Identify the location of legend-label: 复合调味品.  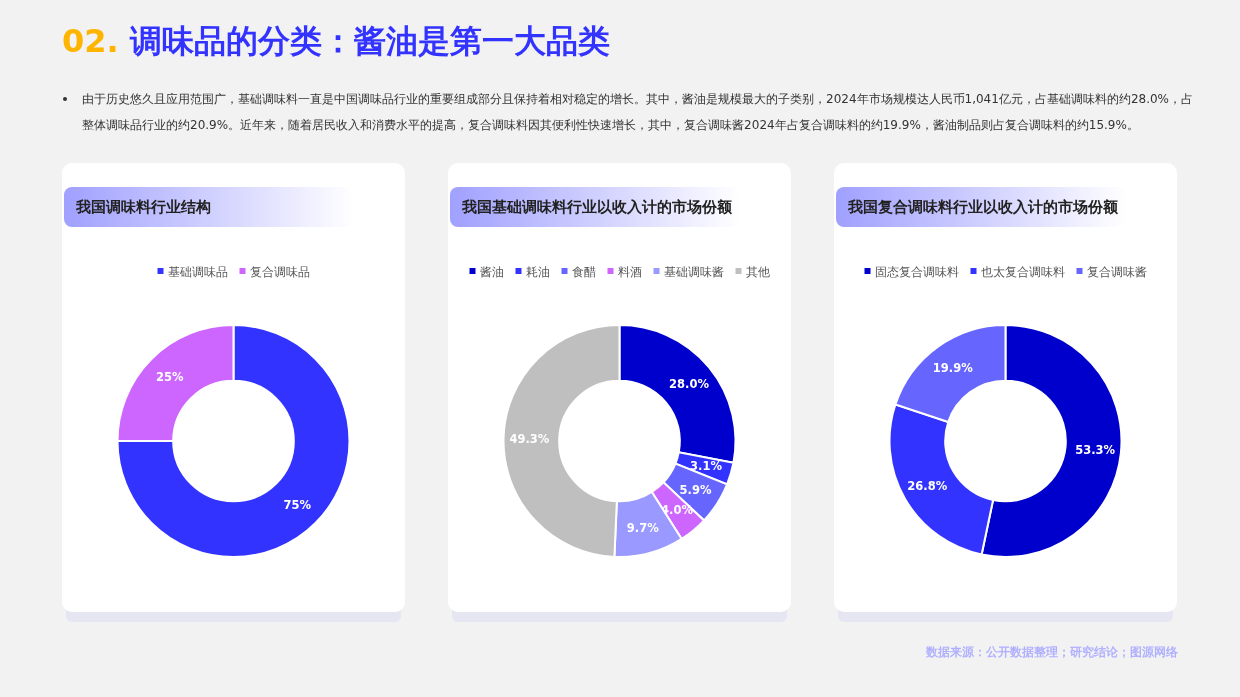
(279, 272).